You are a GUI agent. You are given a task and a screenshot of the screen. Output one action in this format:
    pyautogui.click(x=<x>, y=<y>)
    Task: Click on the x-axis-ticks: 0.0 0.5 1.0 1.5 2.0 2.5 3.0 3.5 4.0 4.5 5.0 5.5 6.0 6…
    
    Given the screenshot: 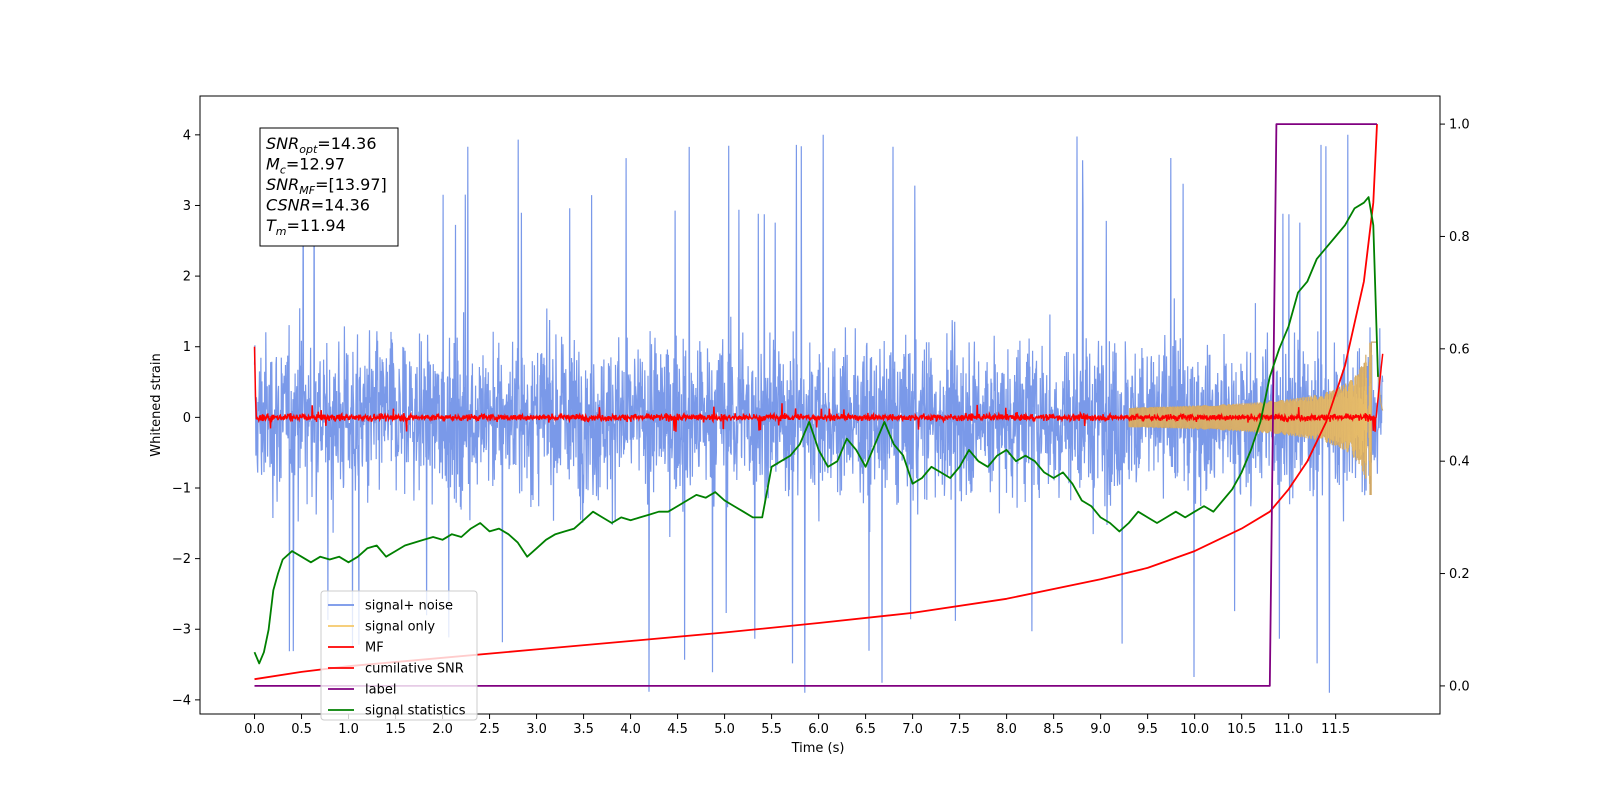 What is the action you would take?
    pyautogui.click(x=797, y=725)
    